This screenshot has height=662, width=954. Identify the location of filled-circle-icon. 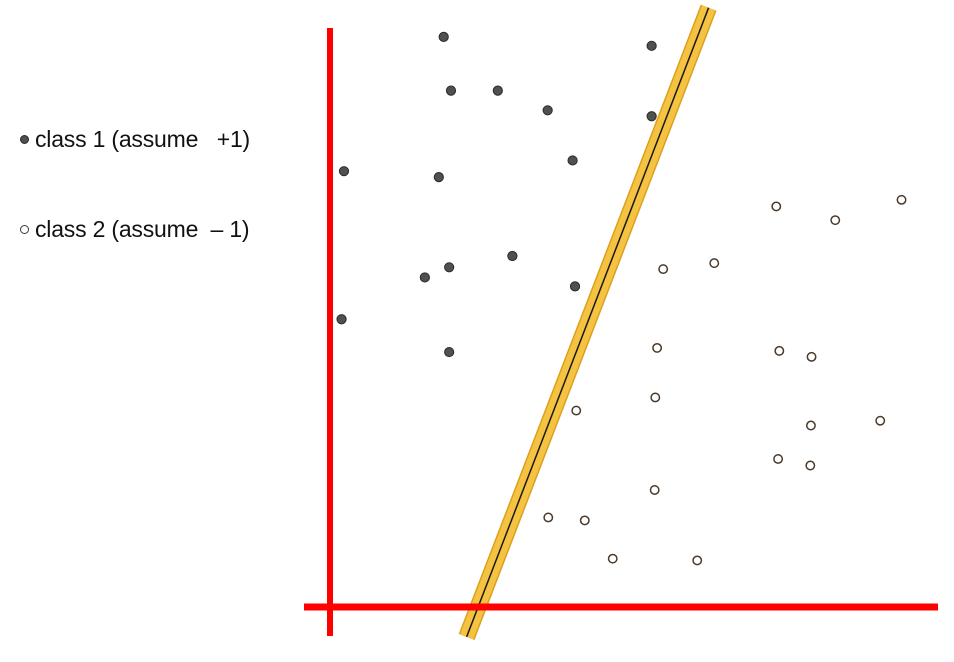
(24, 139).